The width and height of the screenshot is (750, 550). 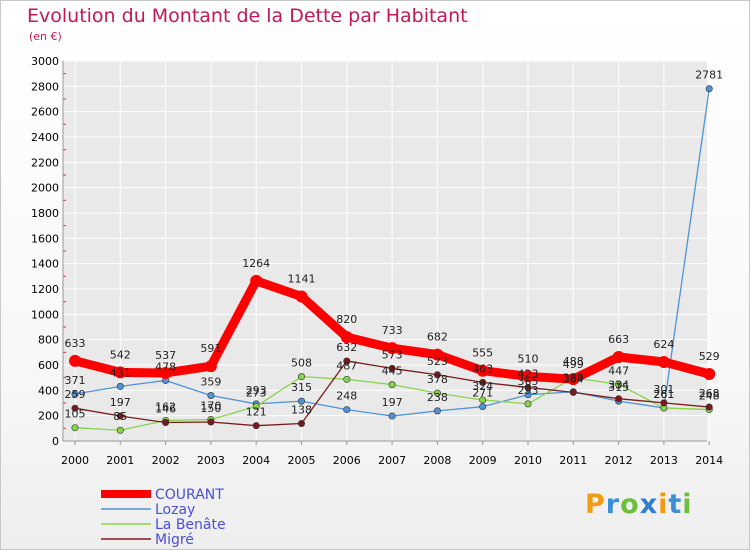 What do you see at coordinates (709, 75) in the screenshot?
I see `data-label: 2781` at bounding box center [709, 75].